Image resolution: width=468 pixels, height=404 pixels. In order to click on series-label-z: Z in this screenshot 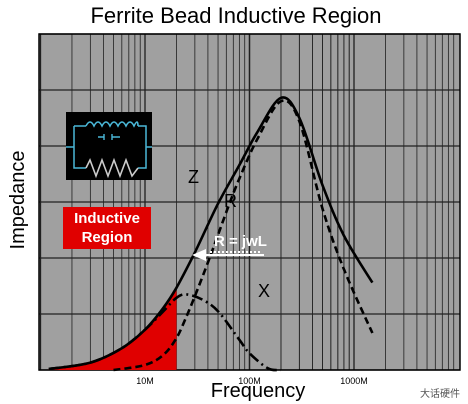, I will do `click(193, 177)`.